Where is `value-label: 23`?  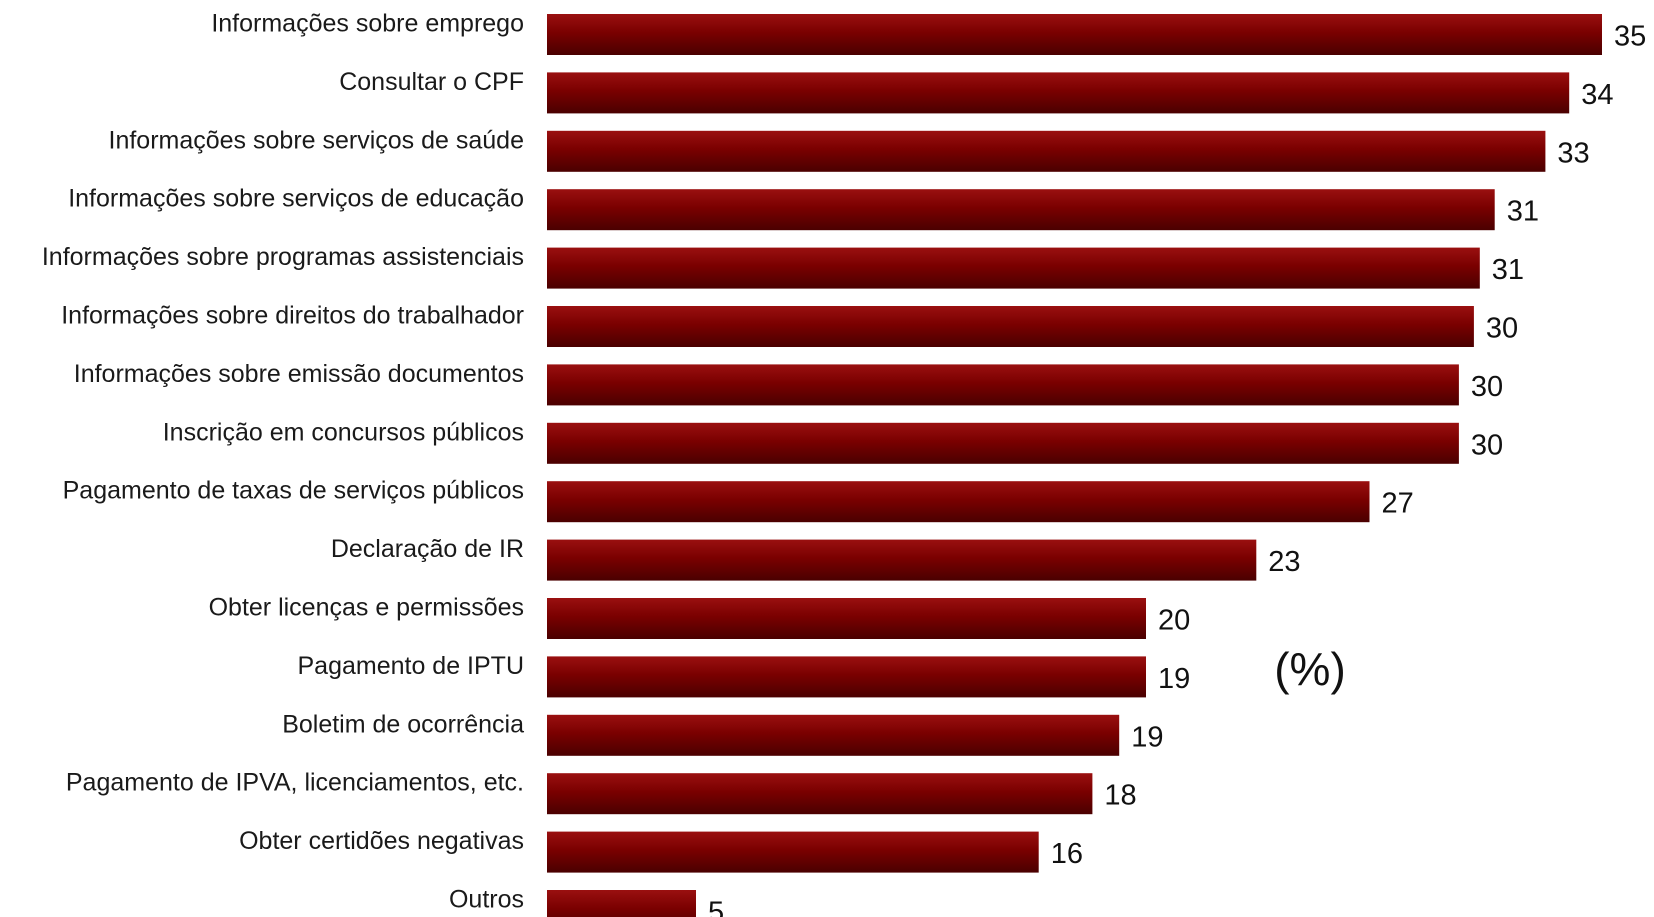
value-label: 23 is located at coordinates (1284, 562).